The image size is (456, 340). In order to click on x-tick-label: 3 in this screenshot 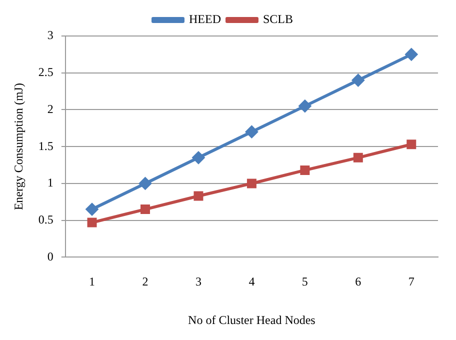, I will do `click(198, 281)`.